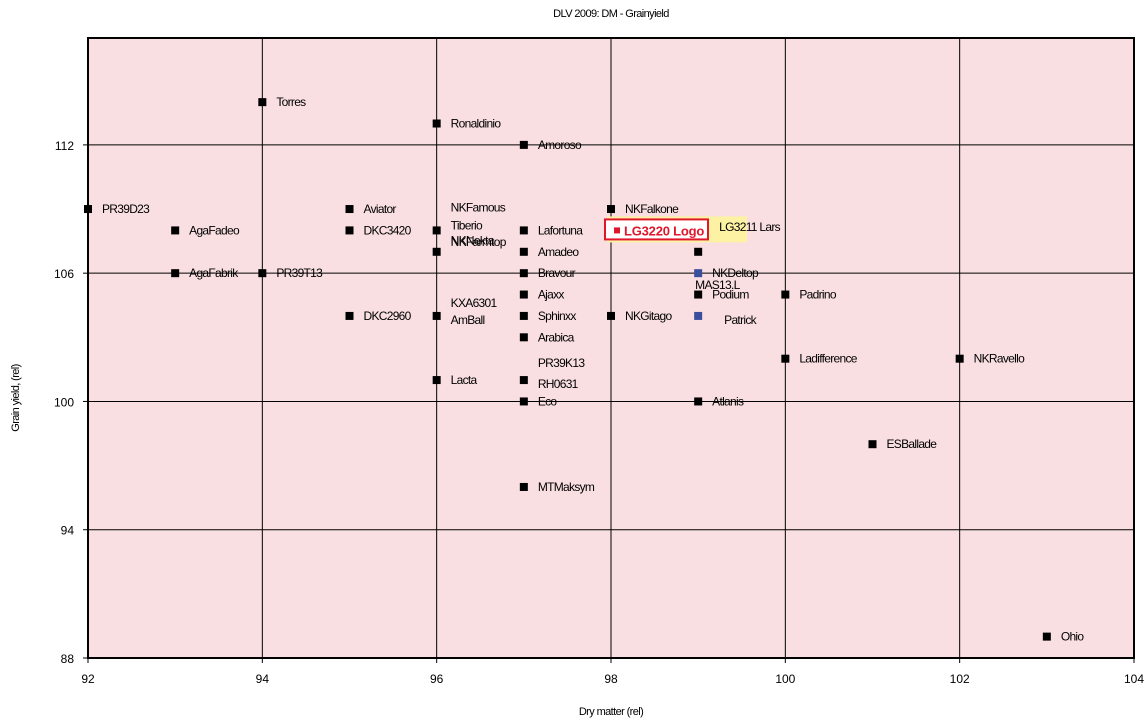 This screenshot has height=722, width=1146. Describe the element at coordinates (611, 712) in the screenshot. I see `x-axis-label: Dry matter (rel)` at that location.